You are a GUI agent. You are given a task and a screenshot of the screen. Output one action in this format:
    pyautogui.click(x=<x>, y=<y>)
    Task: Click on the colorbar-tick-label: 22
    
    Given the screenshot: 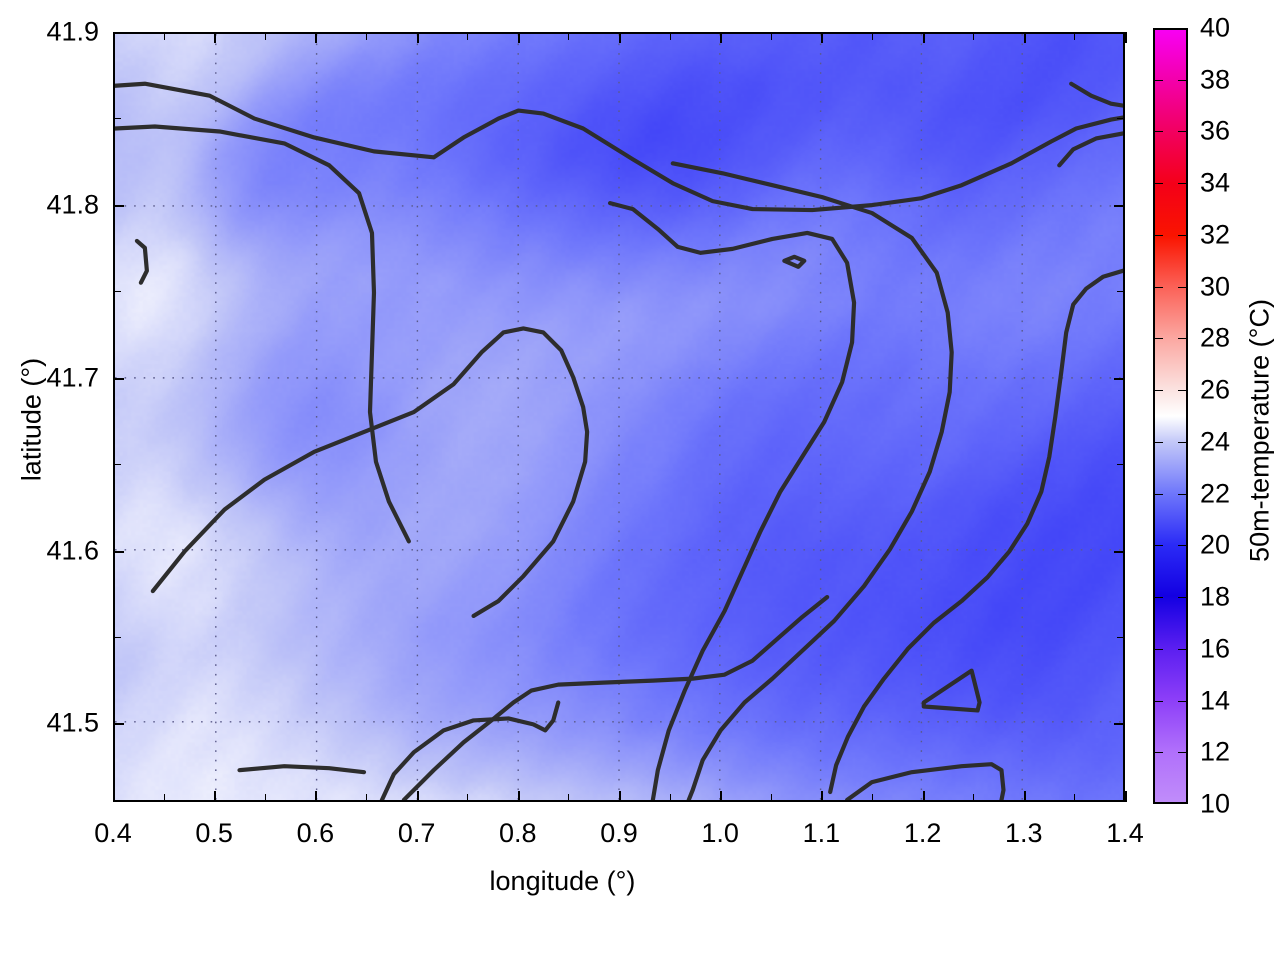 What is the action you would take?
    pyautogui.click(x=1215, y=493)
    